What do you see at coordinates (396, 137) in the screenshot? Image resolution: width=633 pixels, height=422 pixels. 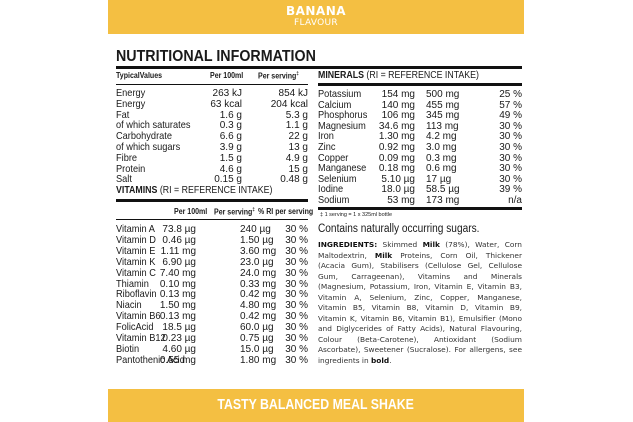 I see `per-100ml-value: 1.30 mg` at bounding box center [396, 137].